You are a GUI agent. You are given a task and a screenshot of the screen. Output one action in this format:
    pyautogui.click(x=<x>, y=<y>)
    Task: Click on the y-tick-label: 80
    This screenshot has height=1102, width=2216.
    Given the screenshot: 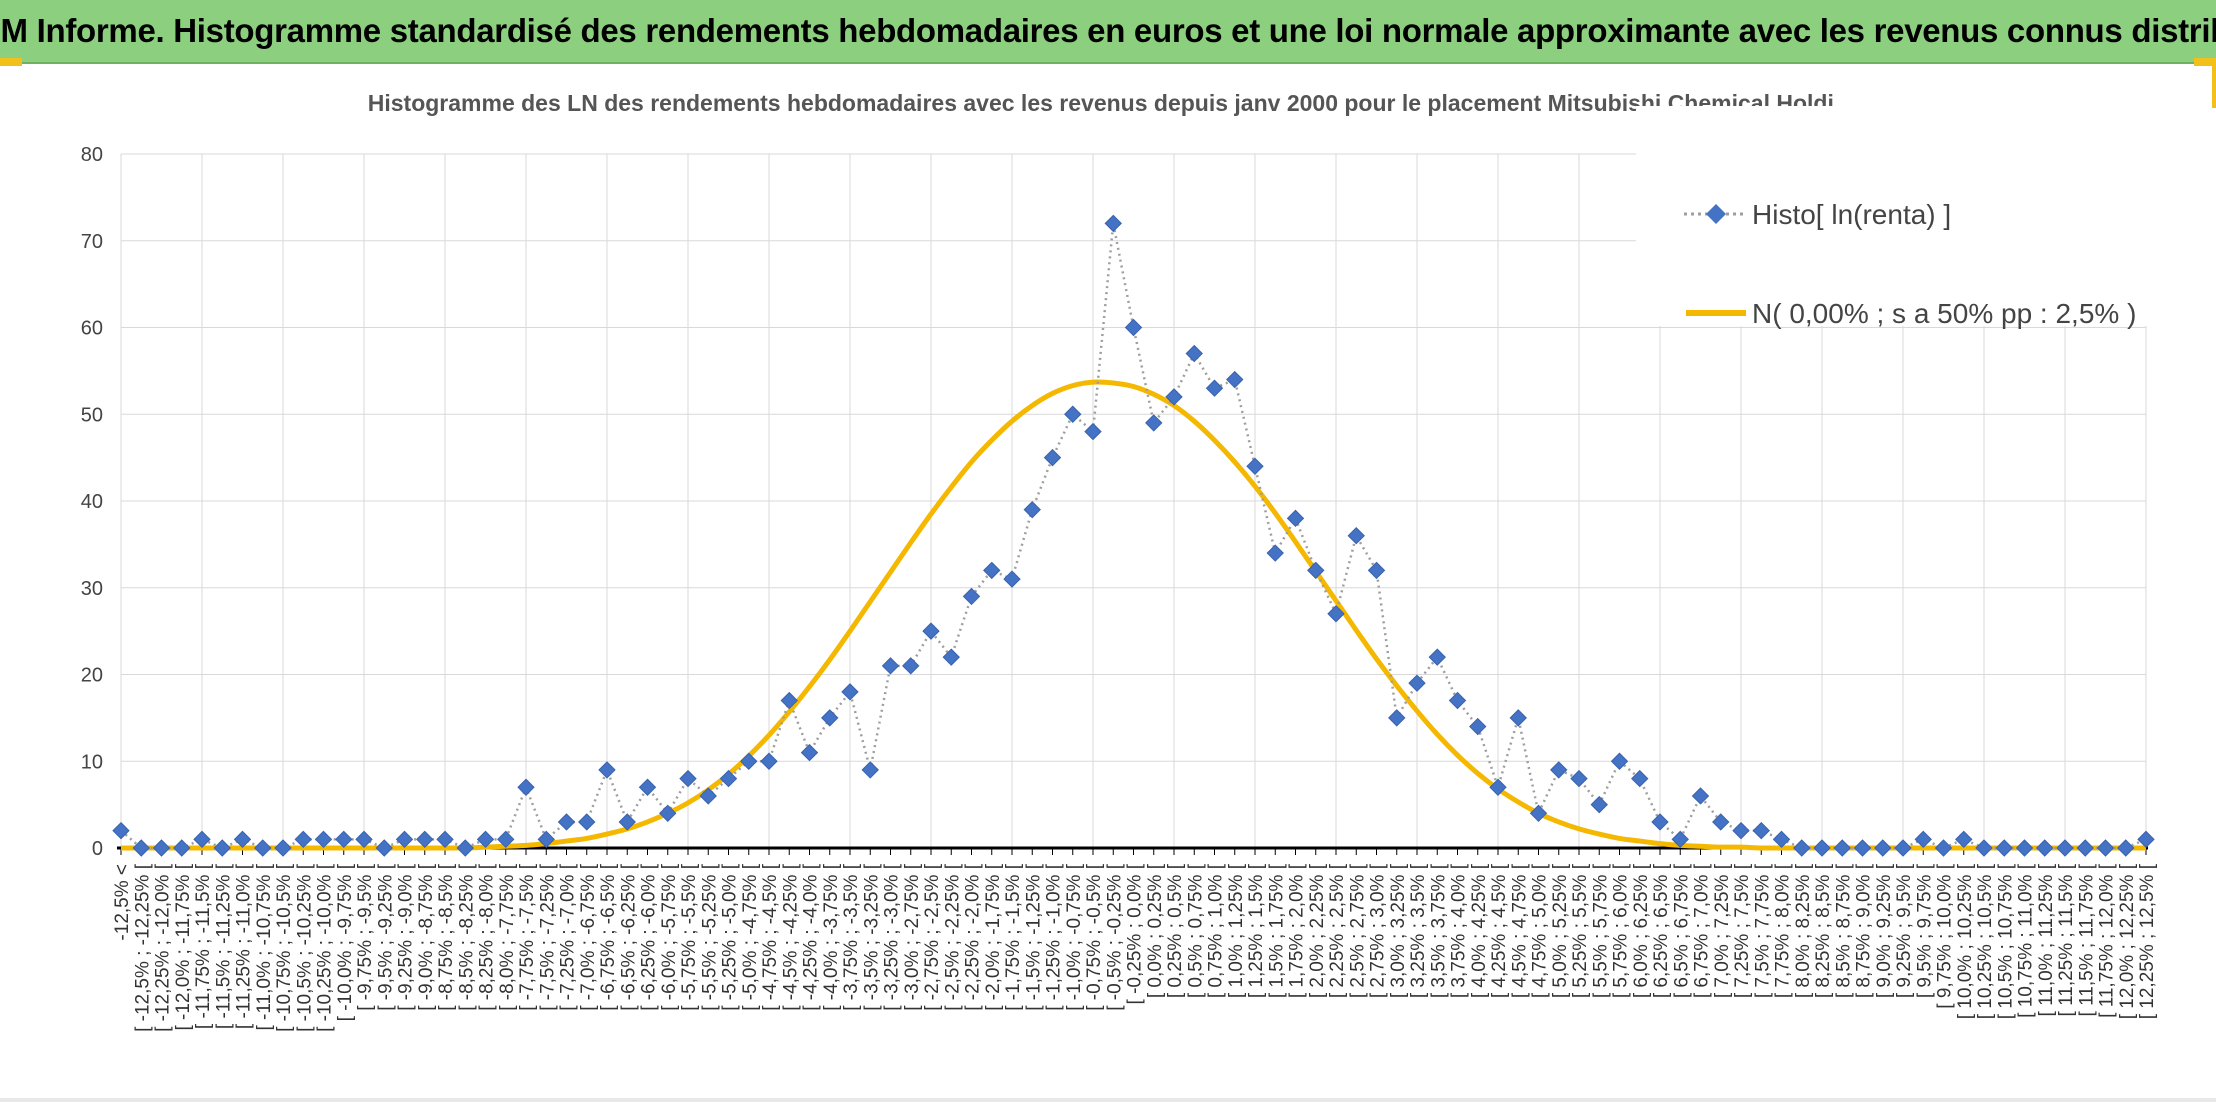 What is the action you would take?
    pyautogui.click(x=92, y=155)
    